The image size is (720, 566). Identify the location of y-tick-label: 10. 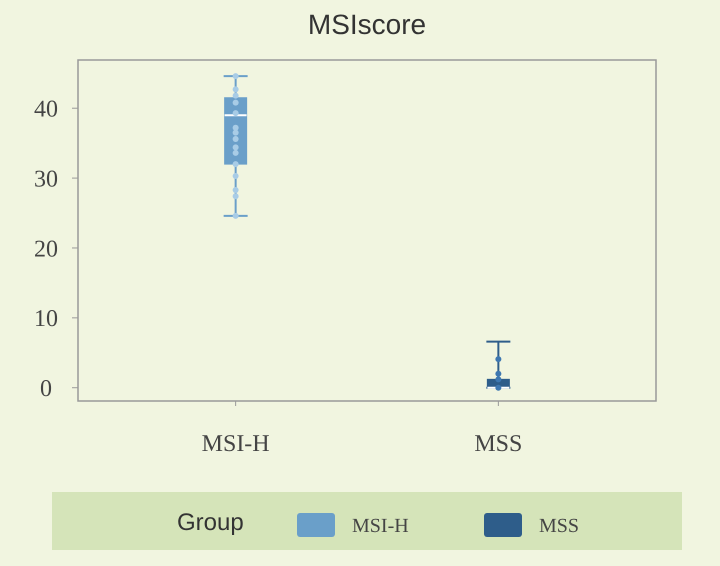
(46, 319).